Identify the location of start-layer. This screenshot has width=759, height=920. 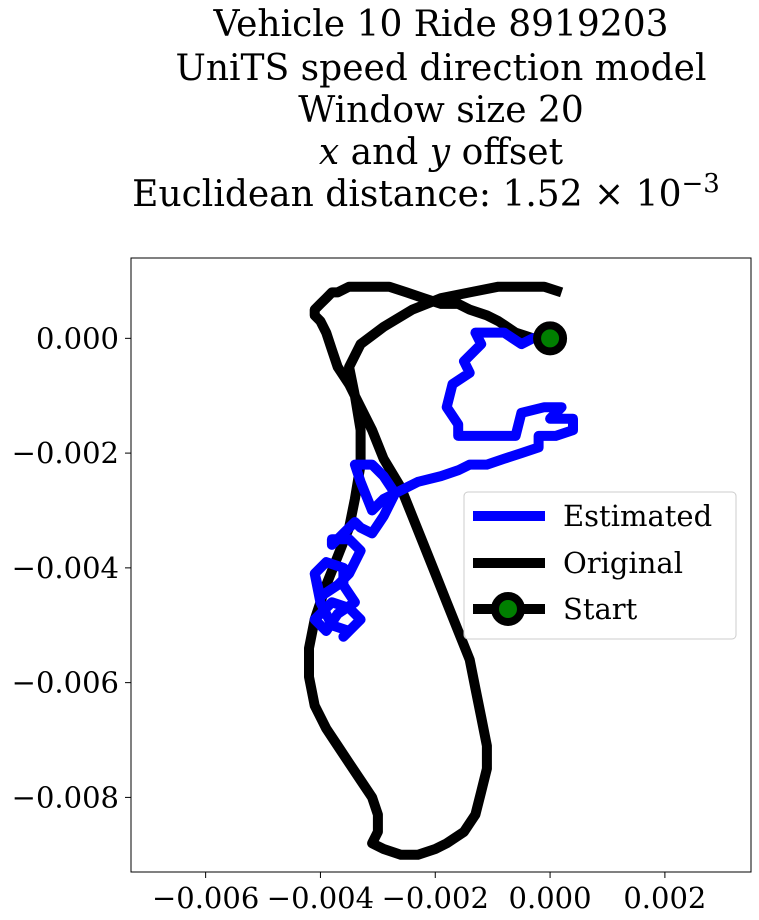
(550, 338).